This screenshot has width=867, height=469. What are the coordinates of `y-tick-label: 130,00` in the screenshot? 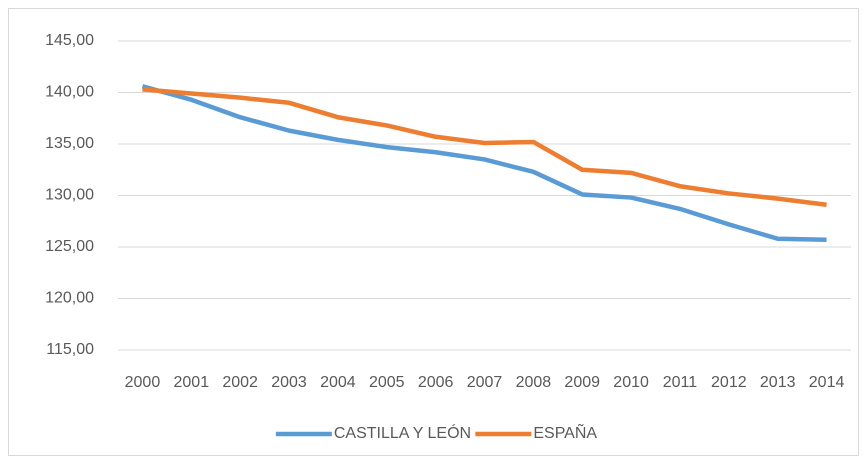 It's located at (69, 195).